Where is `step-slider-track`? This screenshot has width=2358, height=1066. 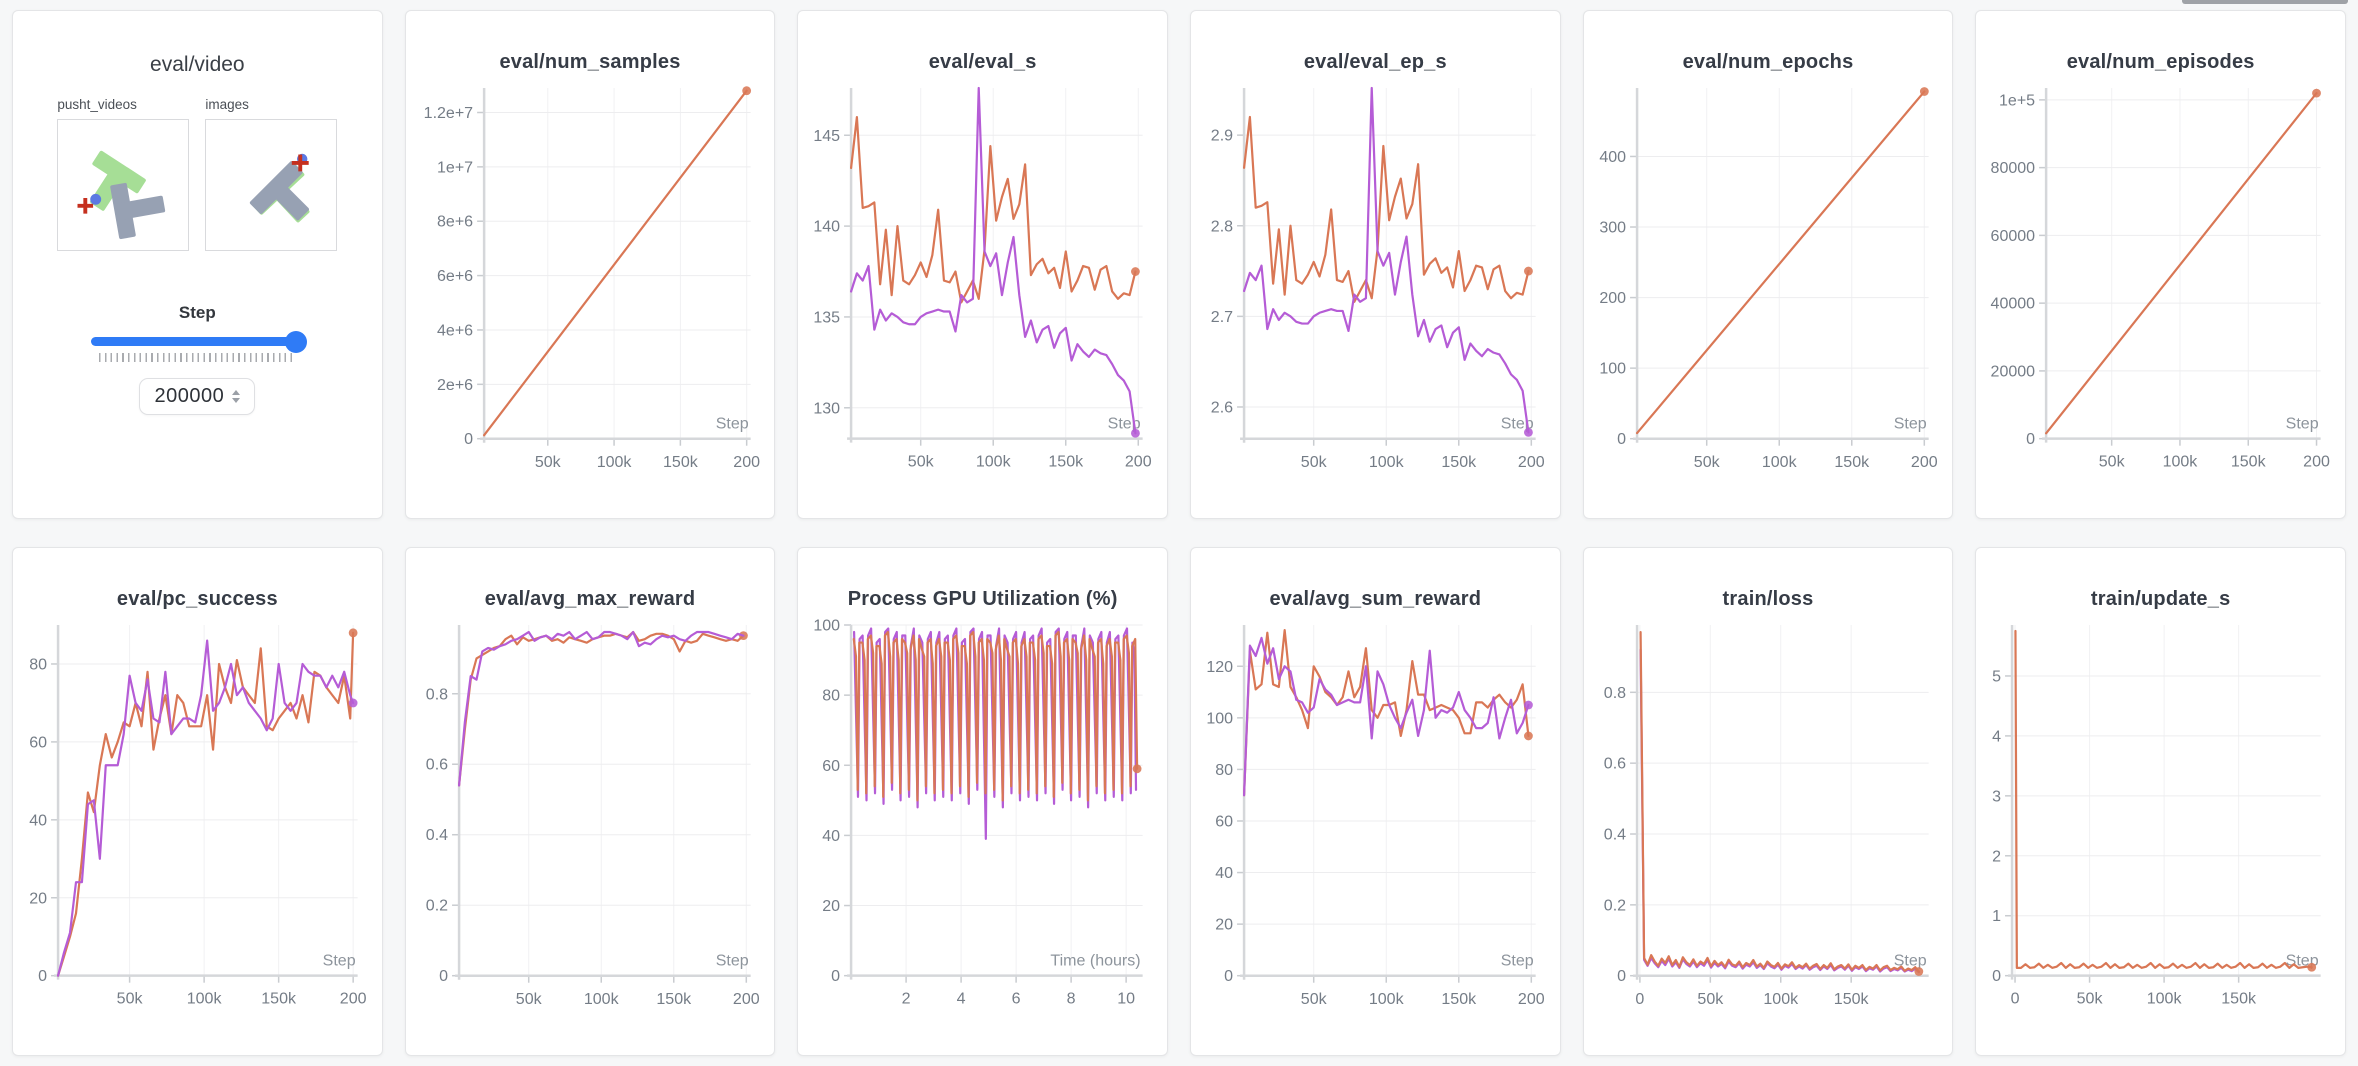
step-slider-track is located at coordinates (199, 341).